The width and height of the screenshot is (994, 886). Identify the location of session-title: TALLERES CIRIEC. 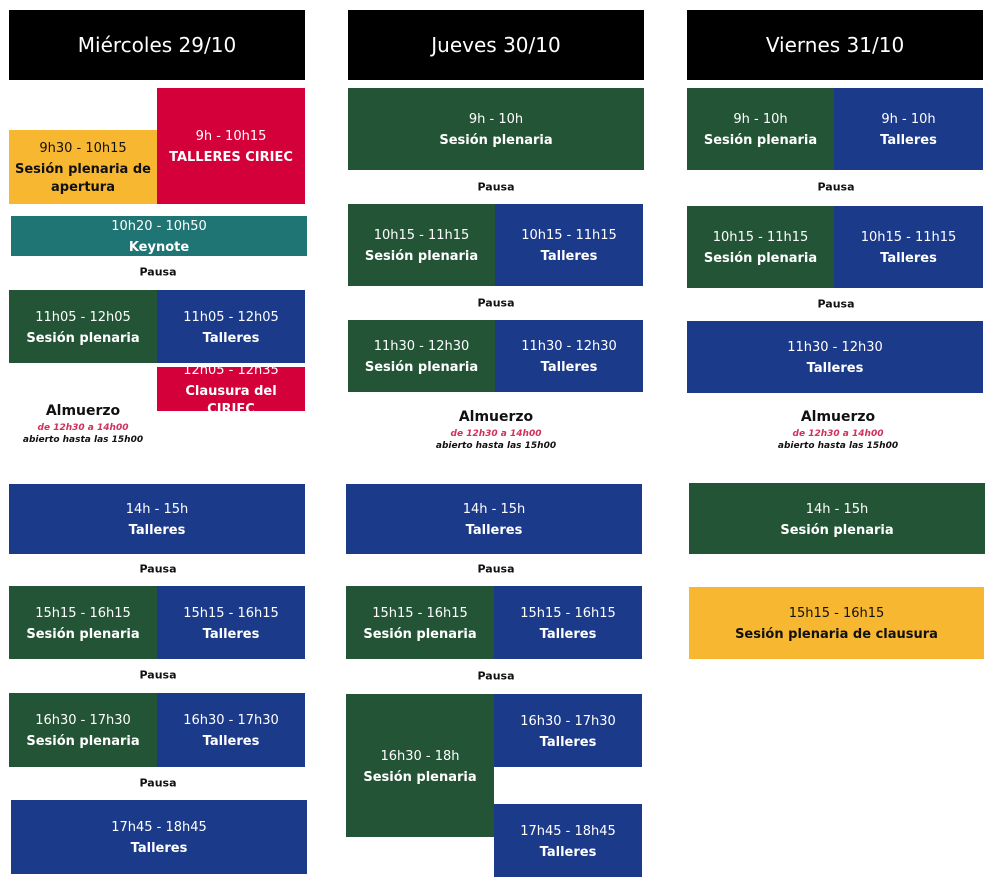
(231, 157).